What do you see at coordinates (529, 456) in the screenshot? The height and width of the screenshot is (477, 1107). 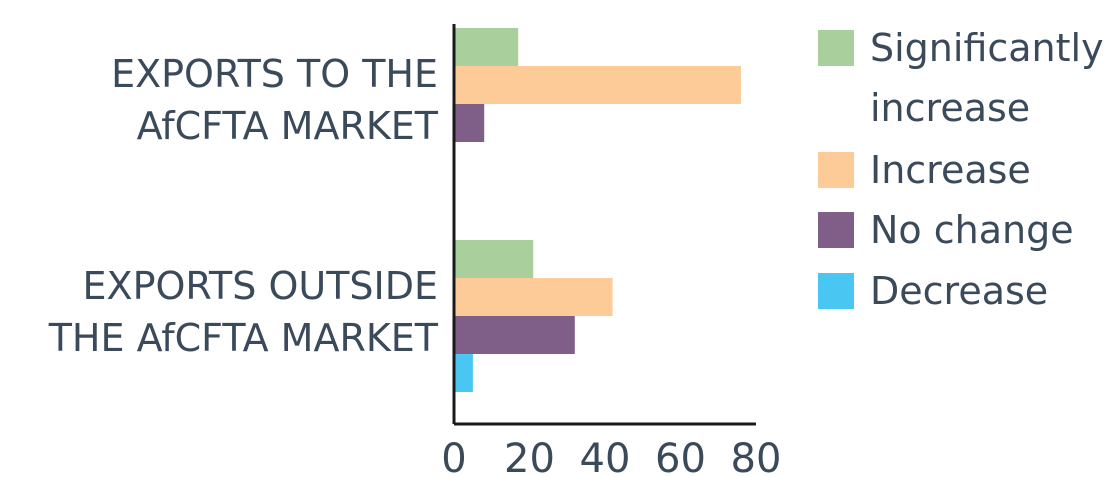 I see `x-tick-label: 20` at bounding box center [529, 456].